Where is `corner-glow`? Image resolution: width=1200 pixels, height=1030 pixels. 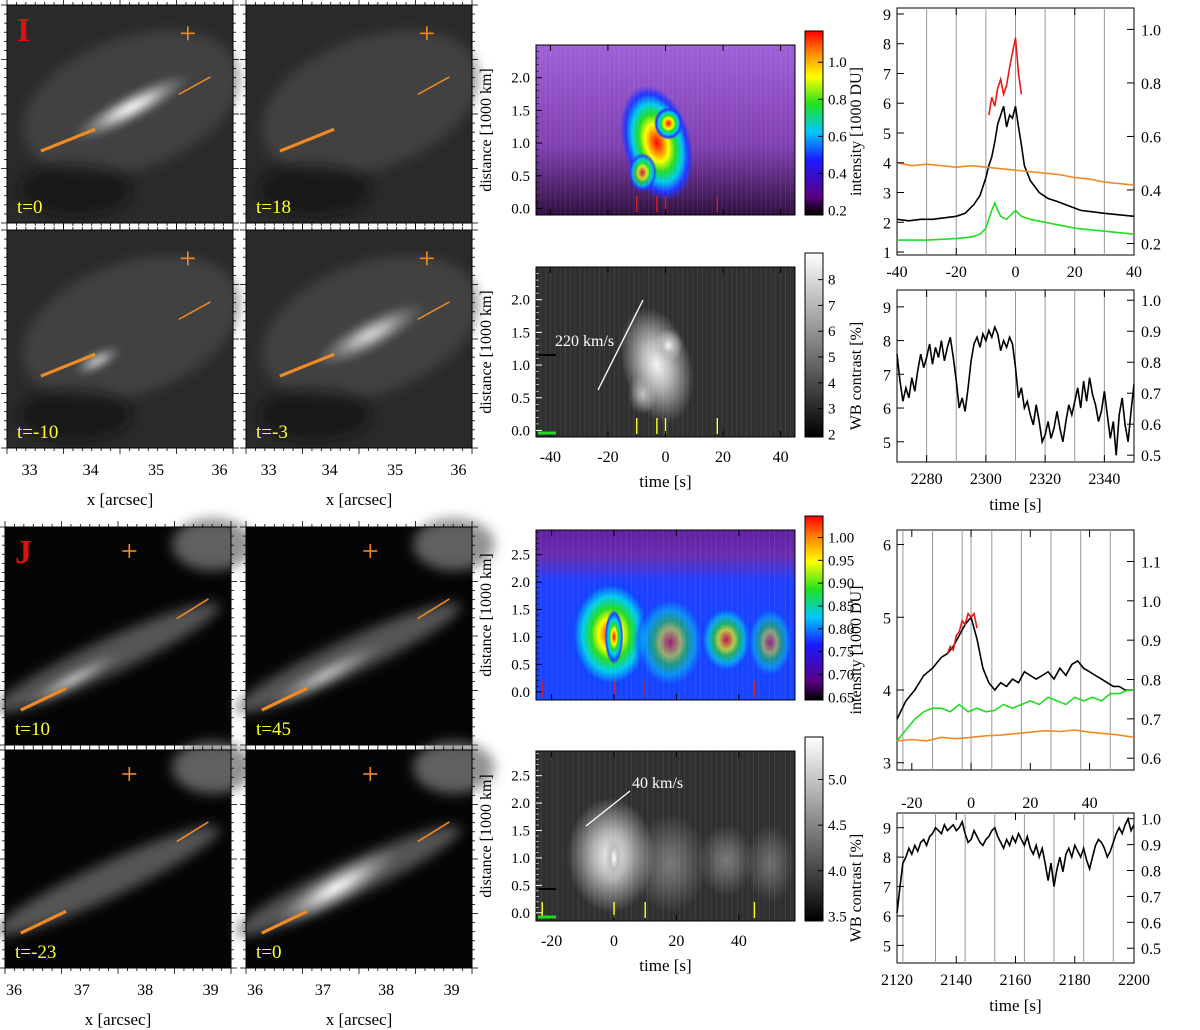
corner-glow is located at coordinates (213, 767).